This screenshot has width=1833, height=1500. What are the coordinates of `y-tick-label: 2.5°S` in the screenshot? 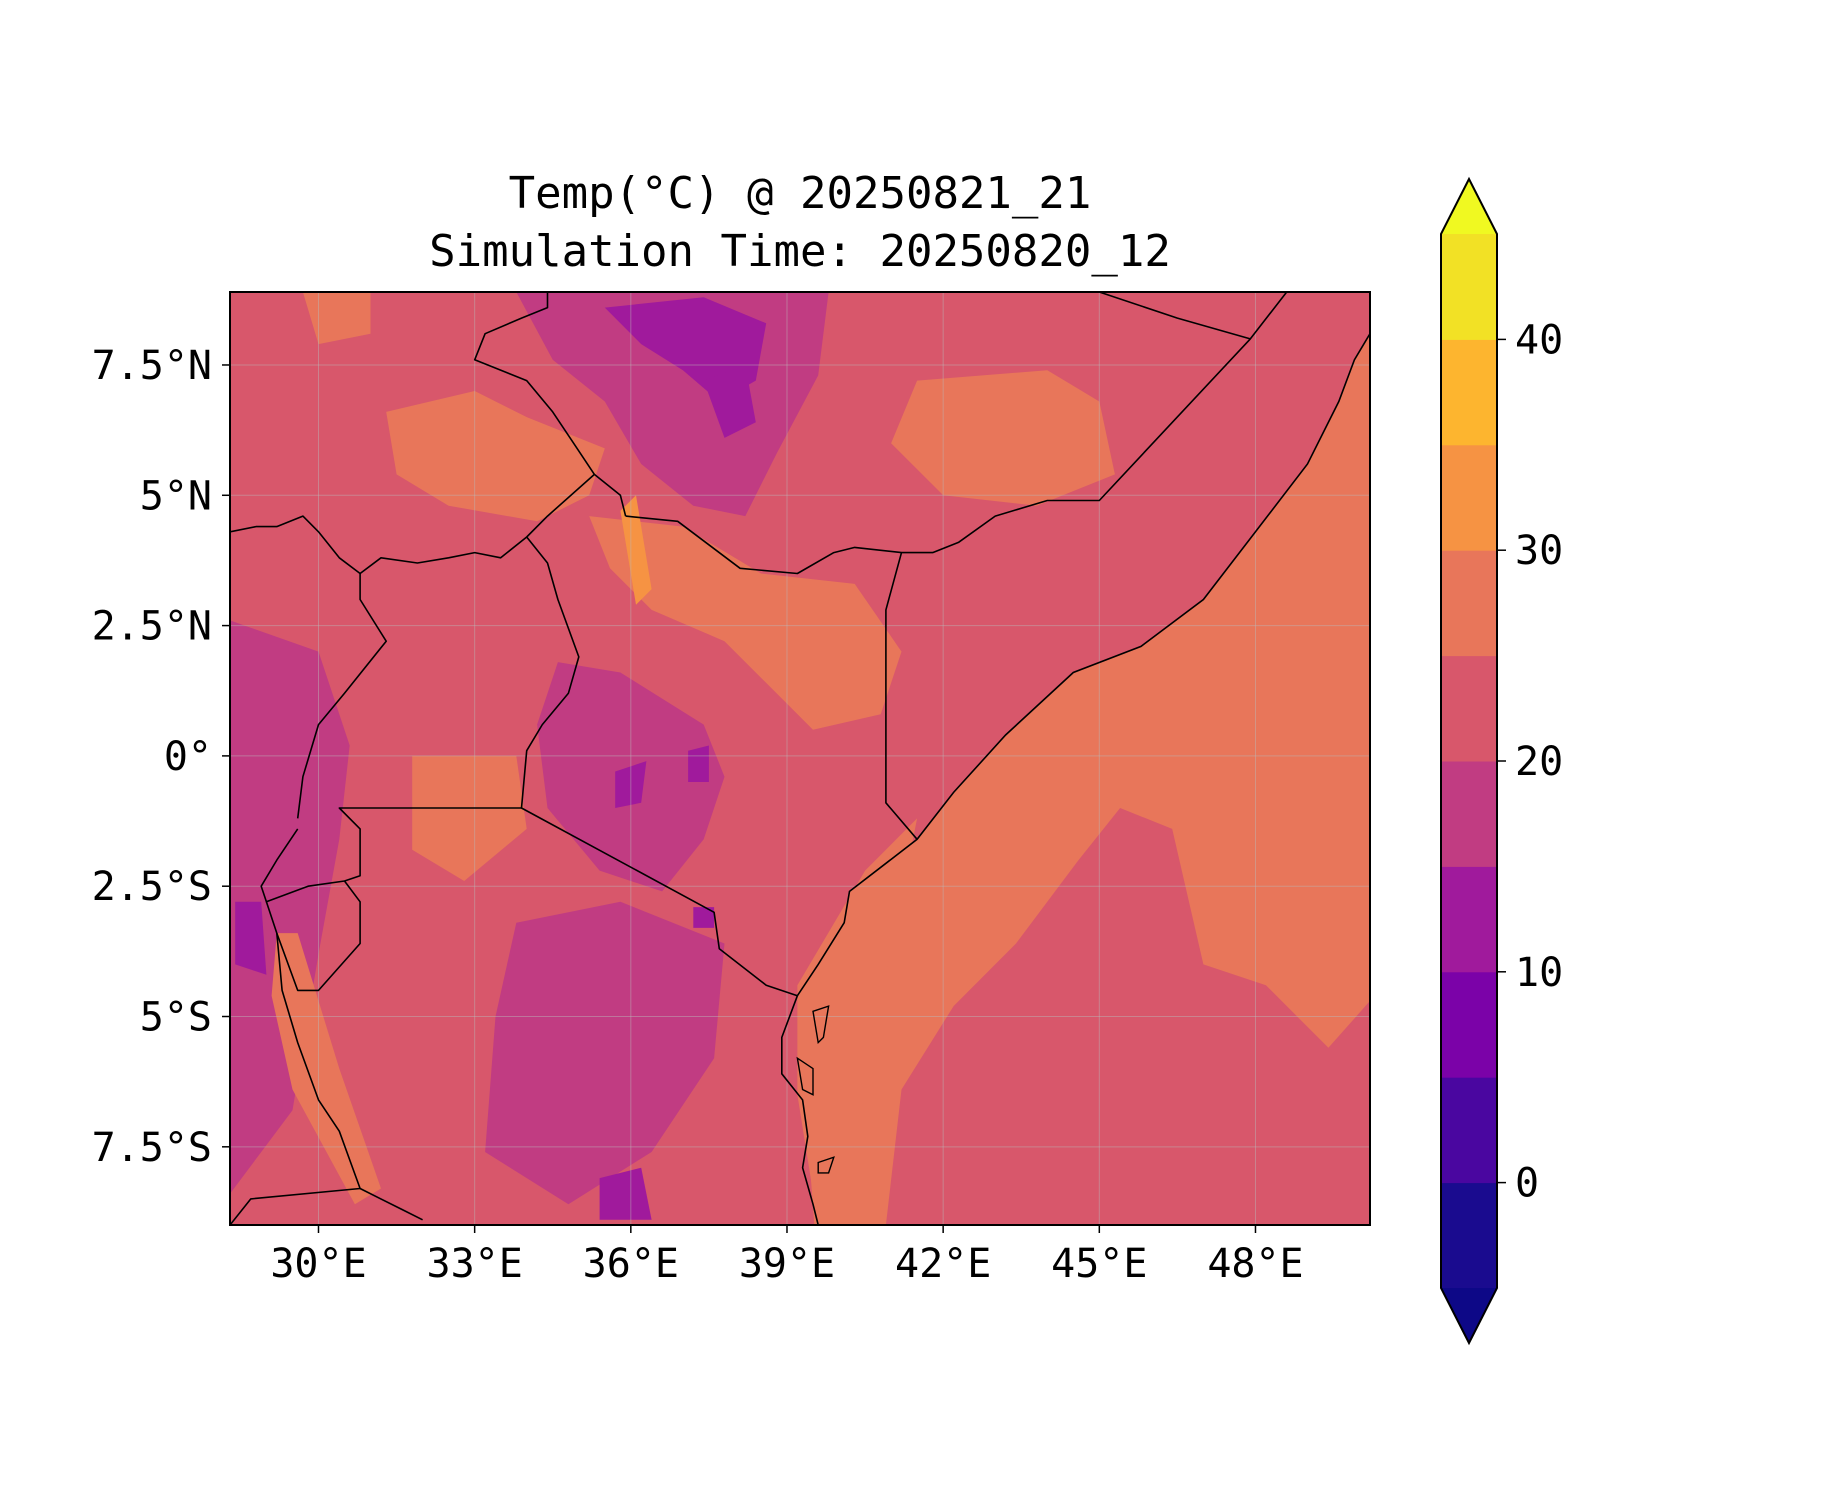 It's located at (152, 887).